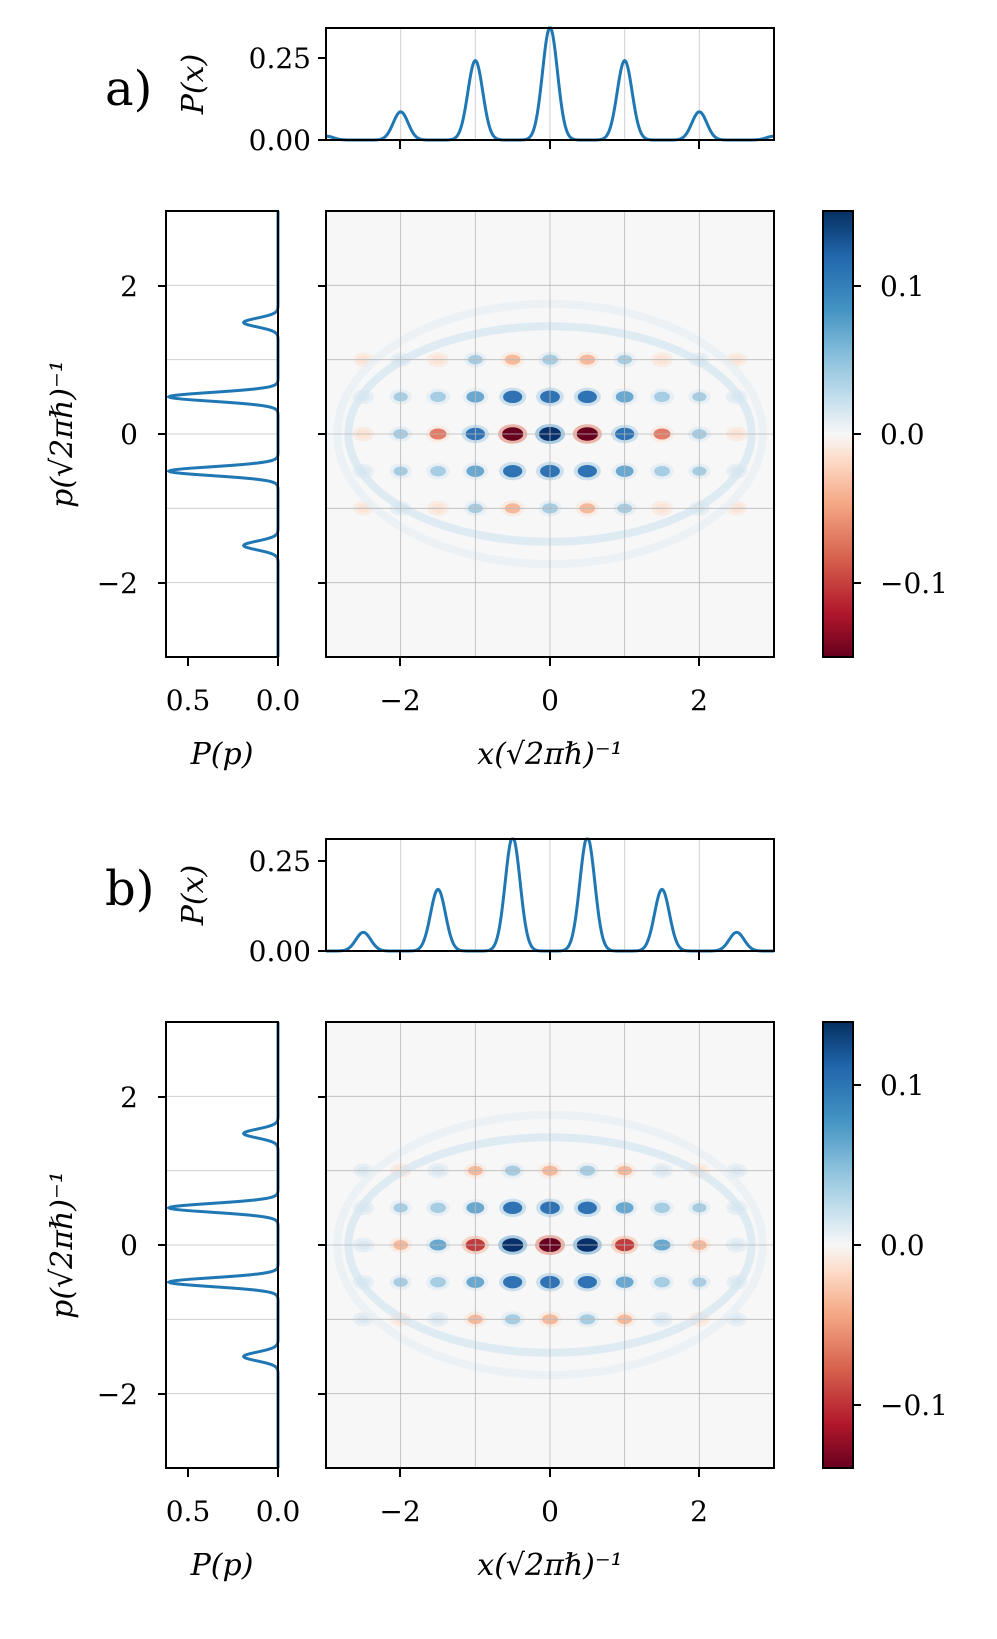  What do you see at coordinates (278, 700) in the screenshot?
I see `pp-xtick-label-a-1: 0.0` at bounding box center [278, 700].